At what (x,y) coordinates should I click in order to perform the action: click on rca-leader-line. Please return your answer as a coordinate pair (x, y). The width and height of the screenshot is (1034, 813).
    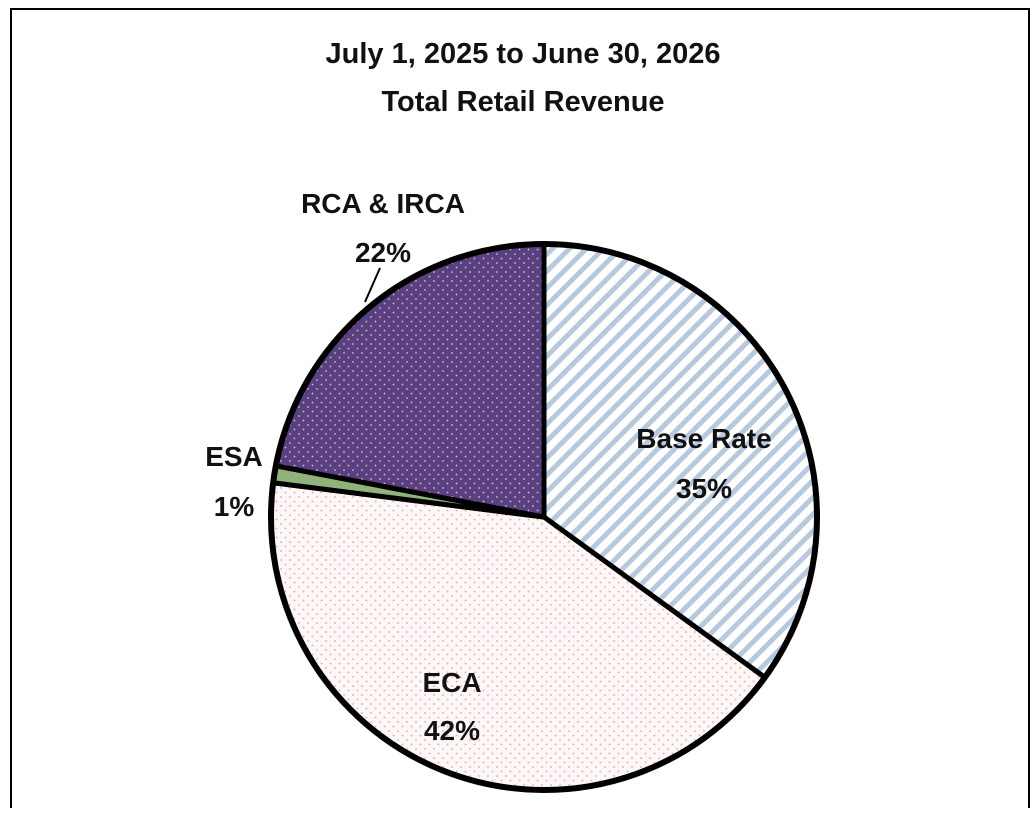
    Looking at the image, I should click on (372, 285).